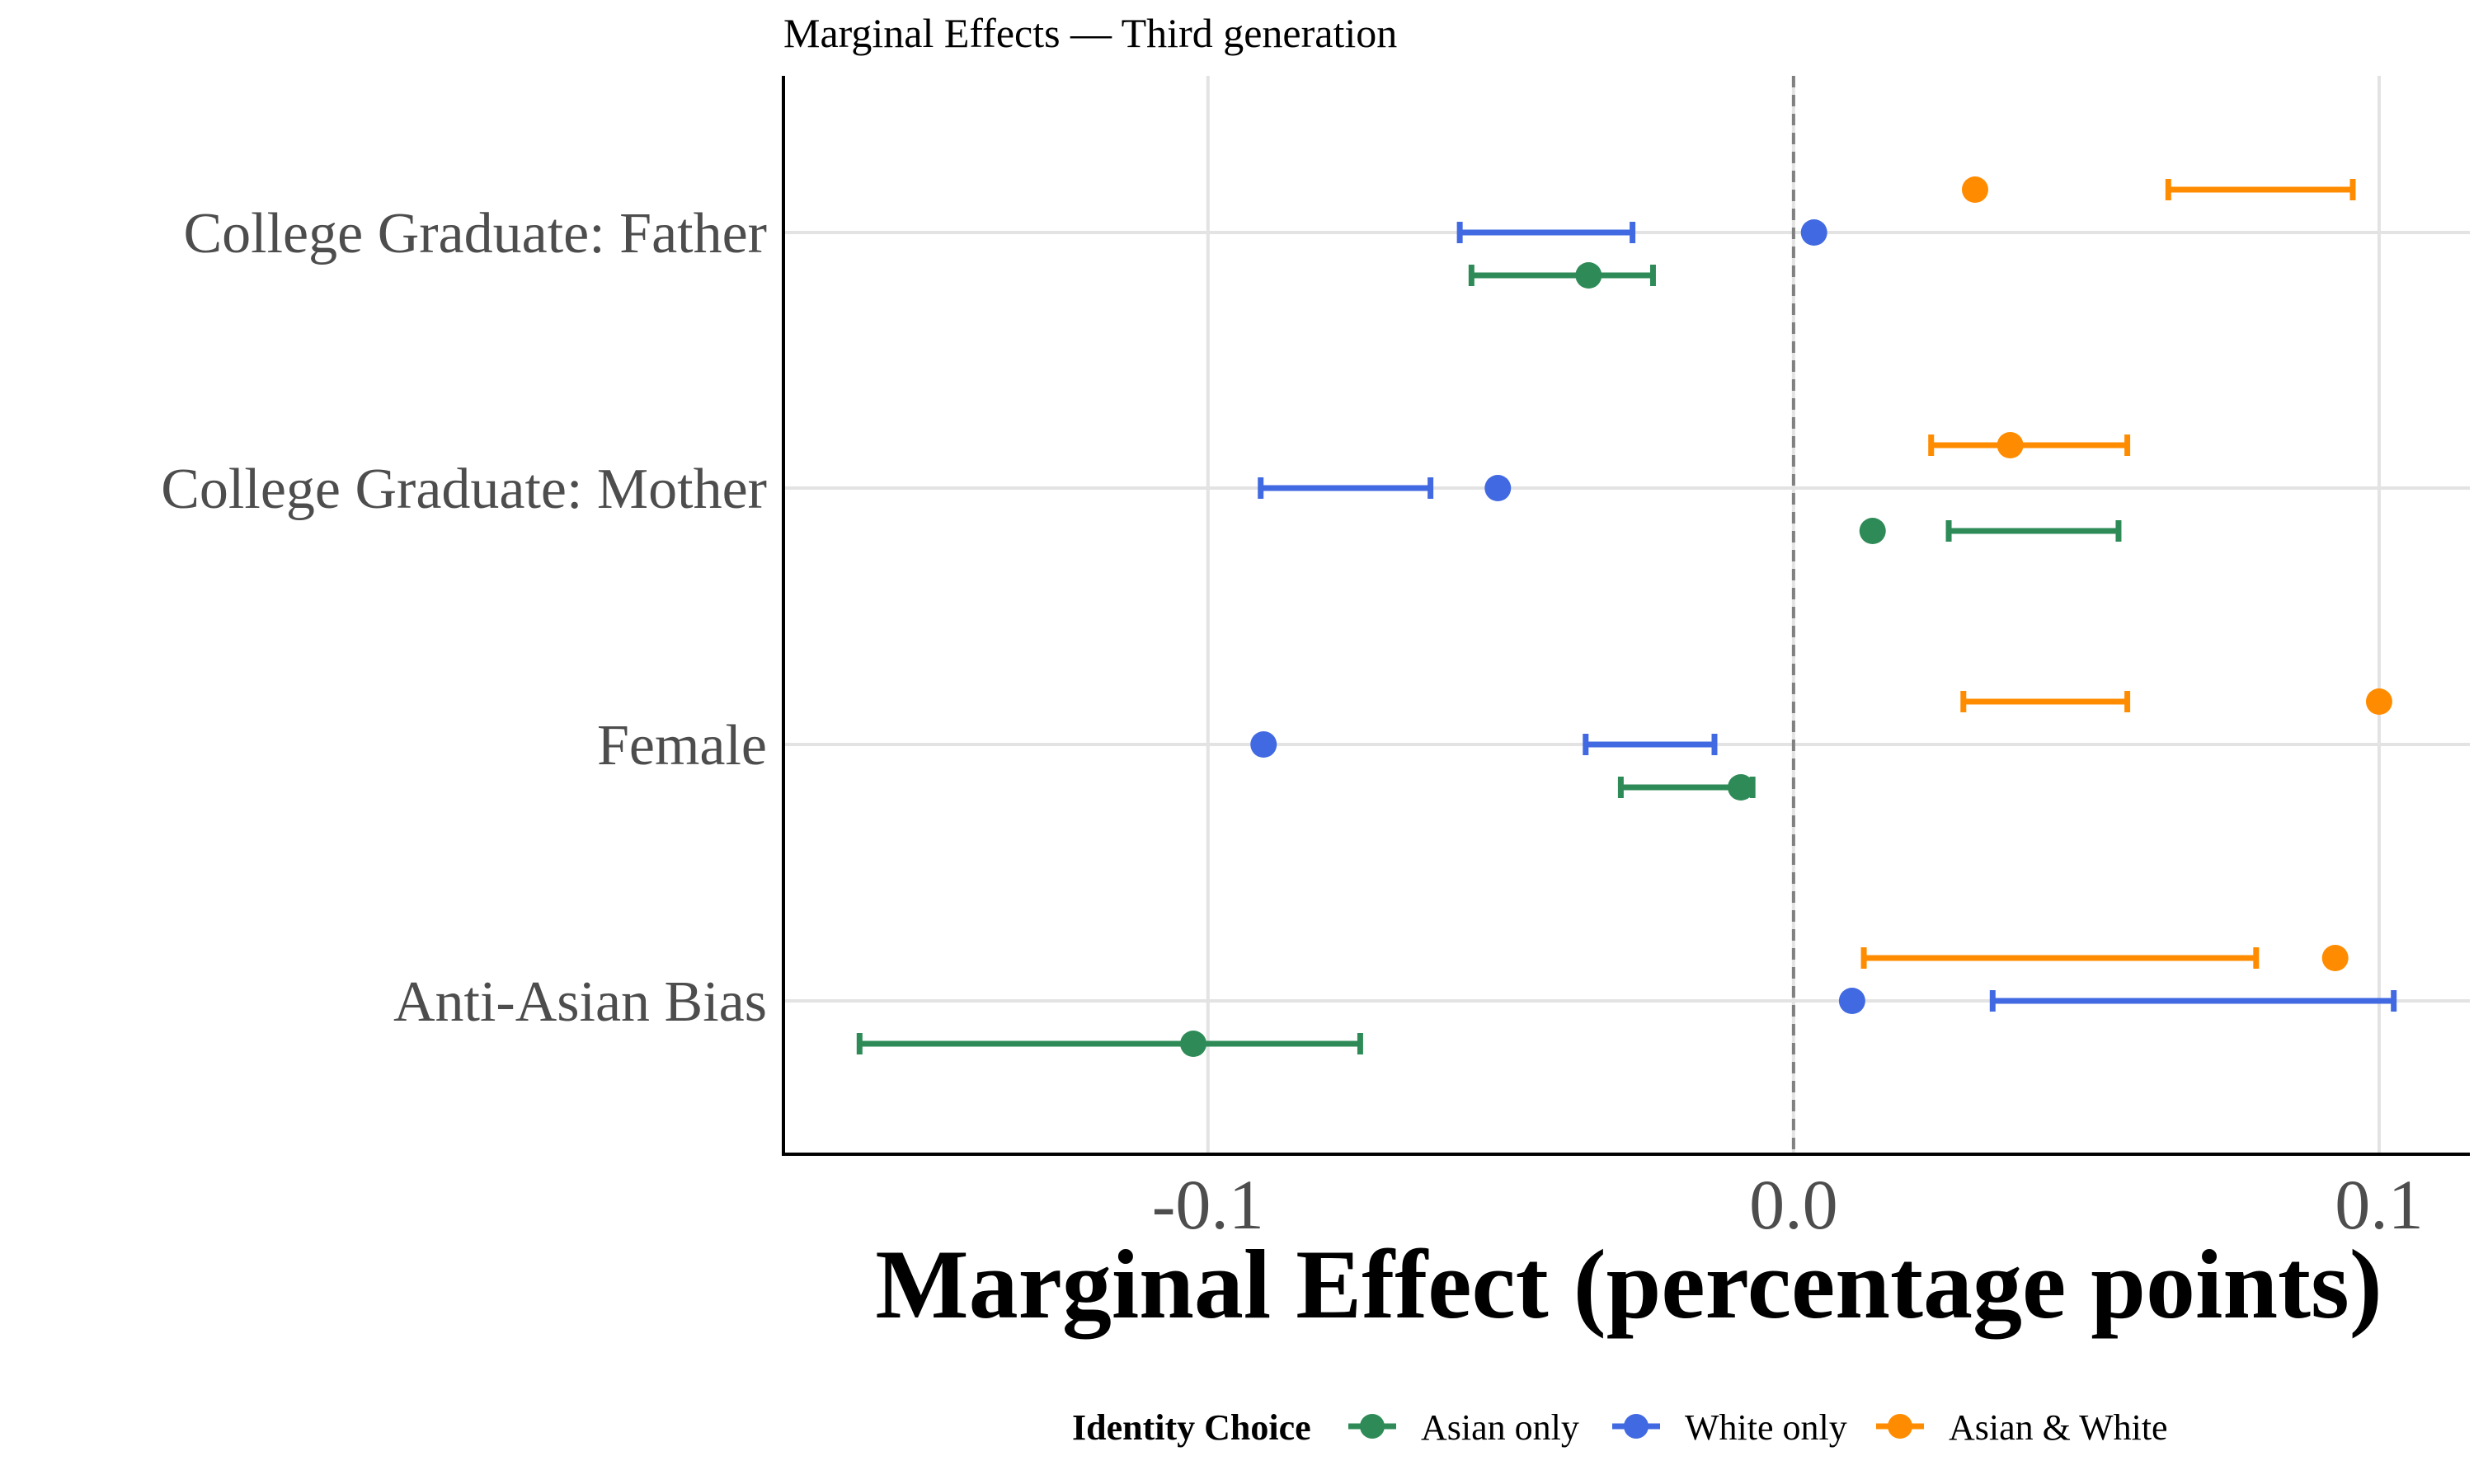 The height and width of the screenshot is (1484, 2474). Describe the element at coordinates (1090, 33) in the screenshot. I see `chart-title: Marginal Effects — Third generation` at that location.